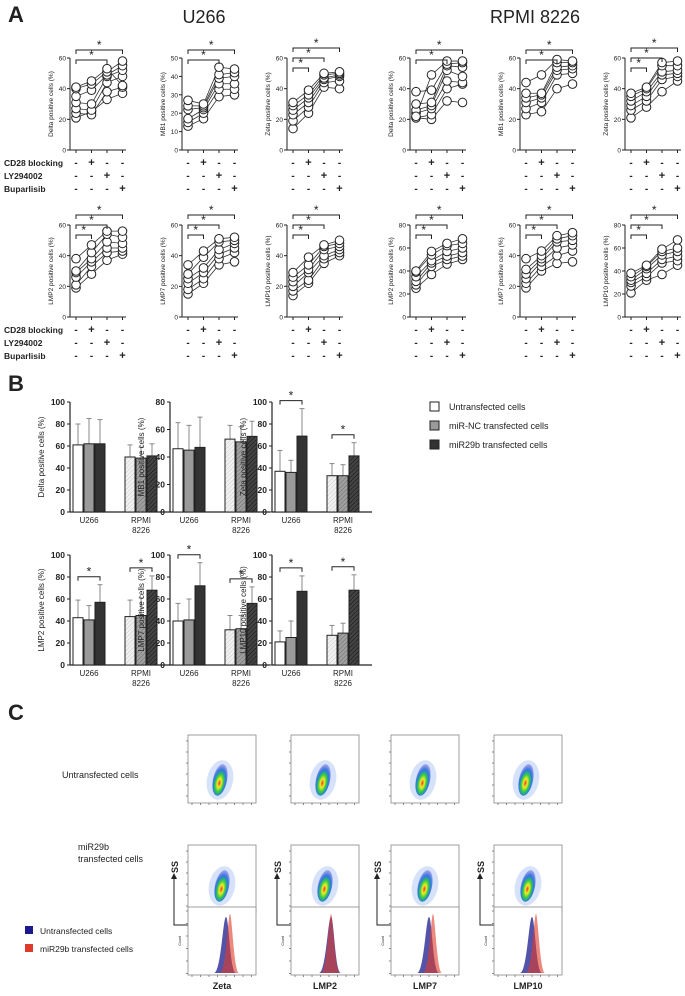 This screenshot has height=996, width=685. What do you see at coordinates (58, 555) in the screenshot?
I see `y-tick-label: 100` at bounding box center [58, 555].